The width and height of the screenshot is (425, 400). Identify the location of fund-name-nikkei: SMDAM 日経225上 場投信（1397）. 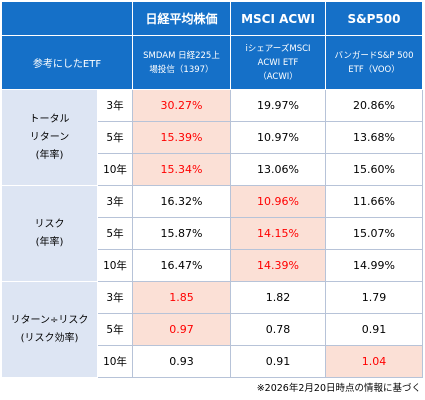
(181, 62).